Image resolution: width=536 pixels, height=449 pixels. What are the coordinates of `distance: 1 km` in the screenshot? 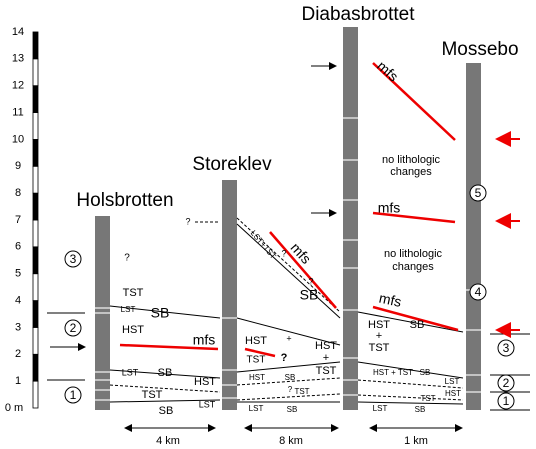 It's located at (416, 441).